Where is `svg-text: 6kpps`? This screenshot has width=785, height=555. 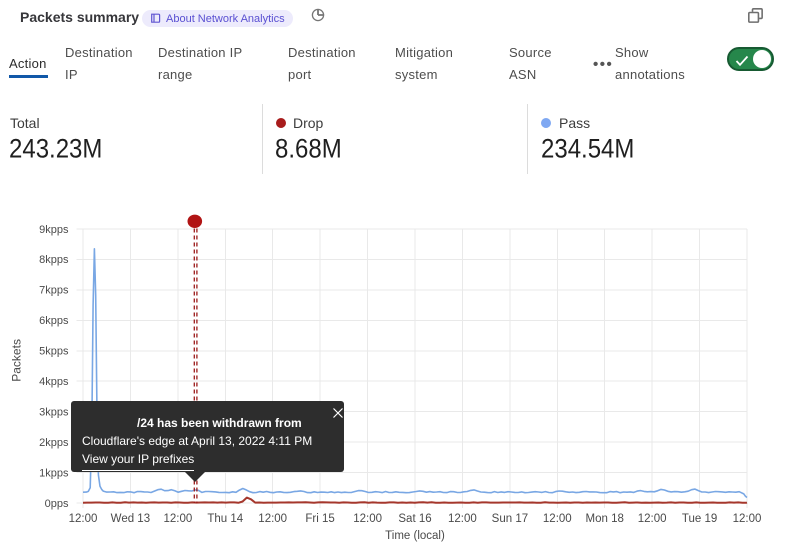
svg-text: 6kpps is located at coordinates (54, 321).